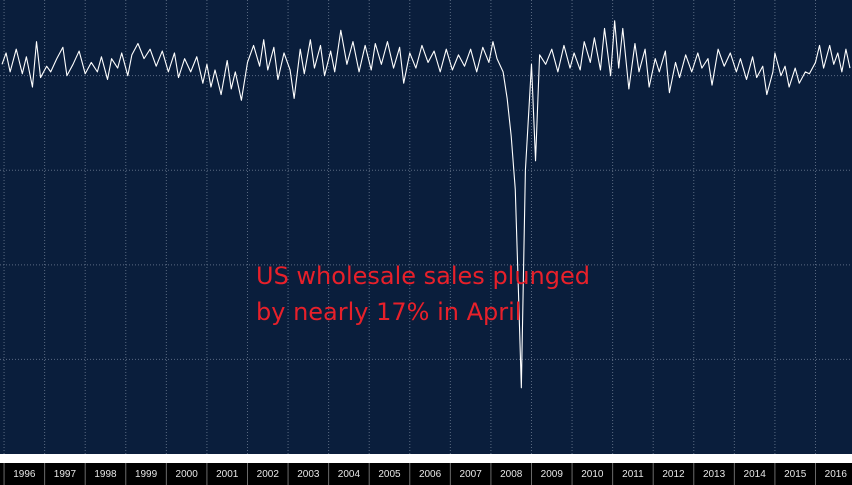 This screenshot has width=852, height=485. What do you see at coordinates (673, 474) in the screenshot?
I see `x-tick-label: 2012` at bounding box center [673, 474].